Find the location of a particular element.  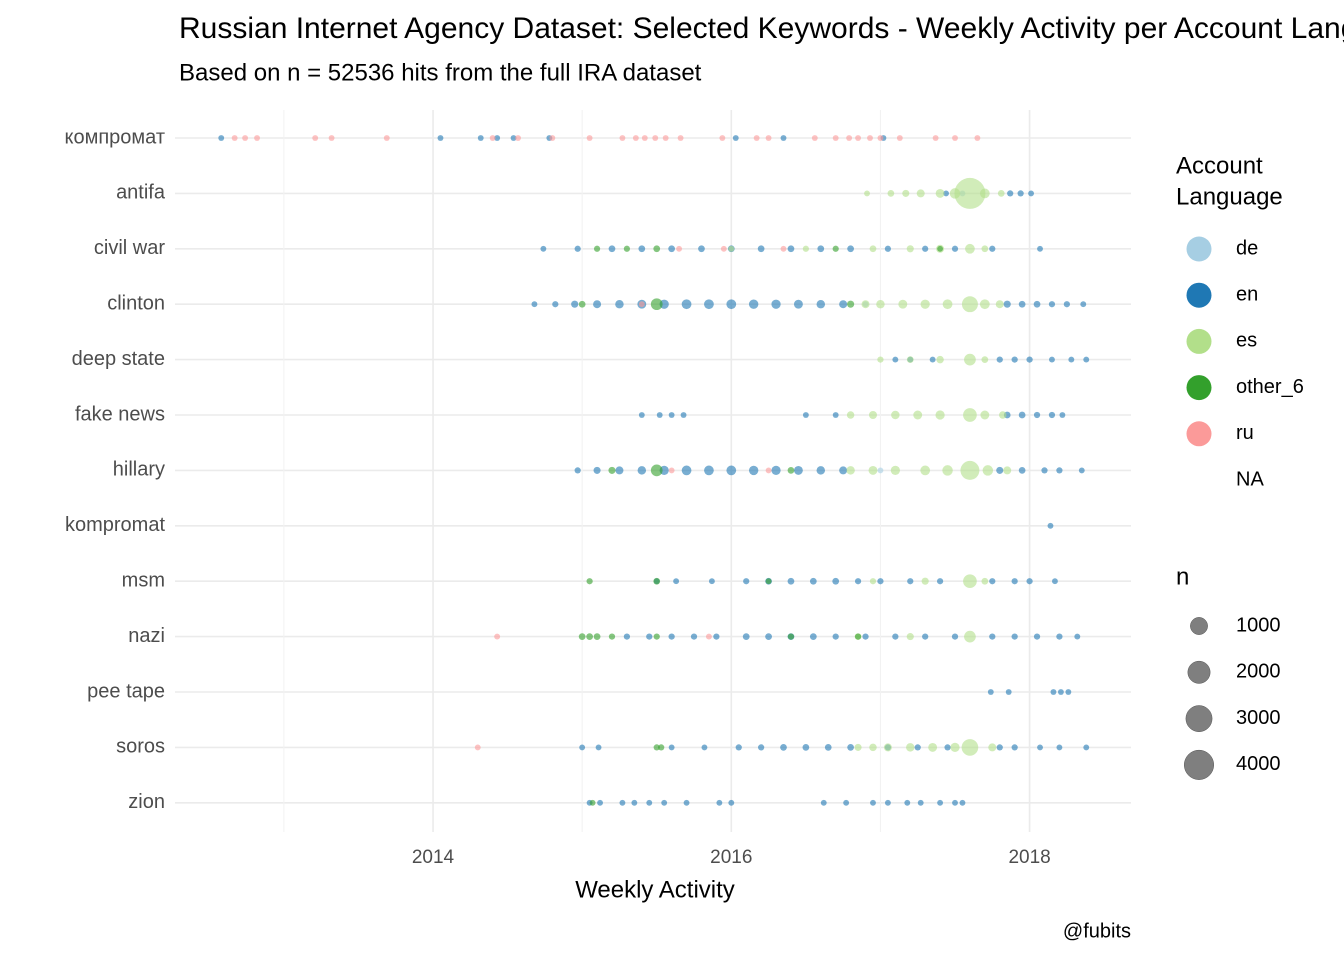

size-legend-label: 2000 is located at coordinates (1258, 672).